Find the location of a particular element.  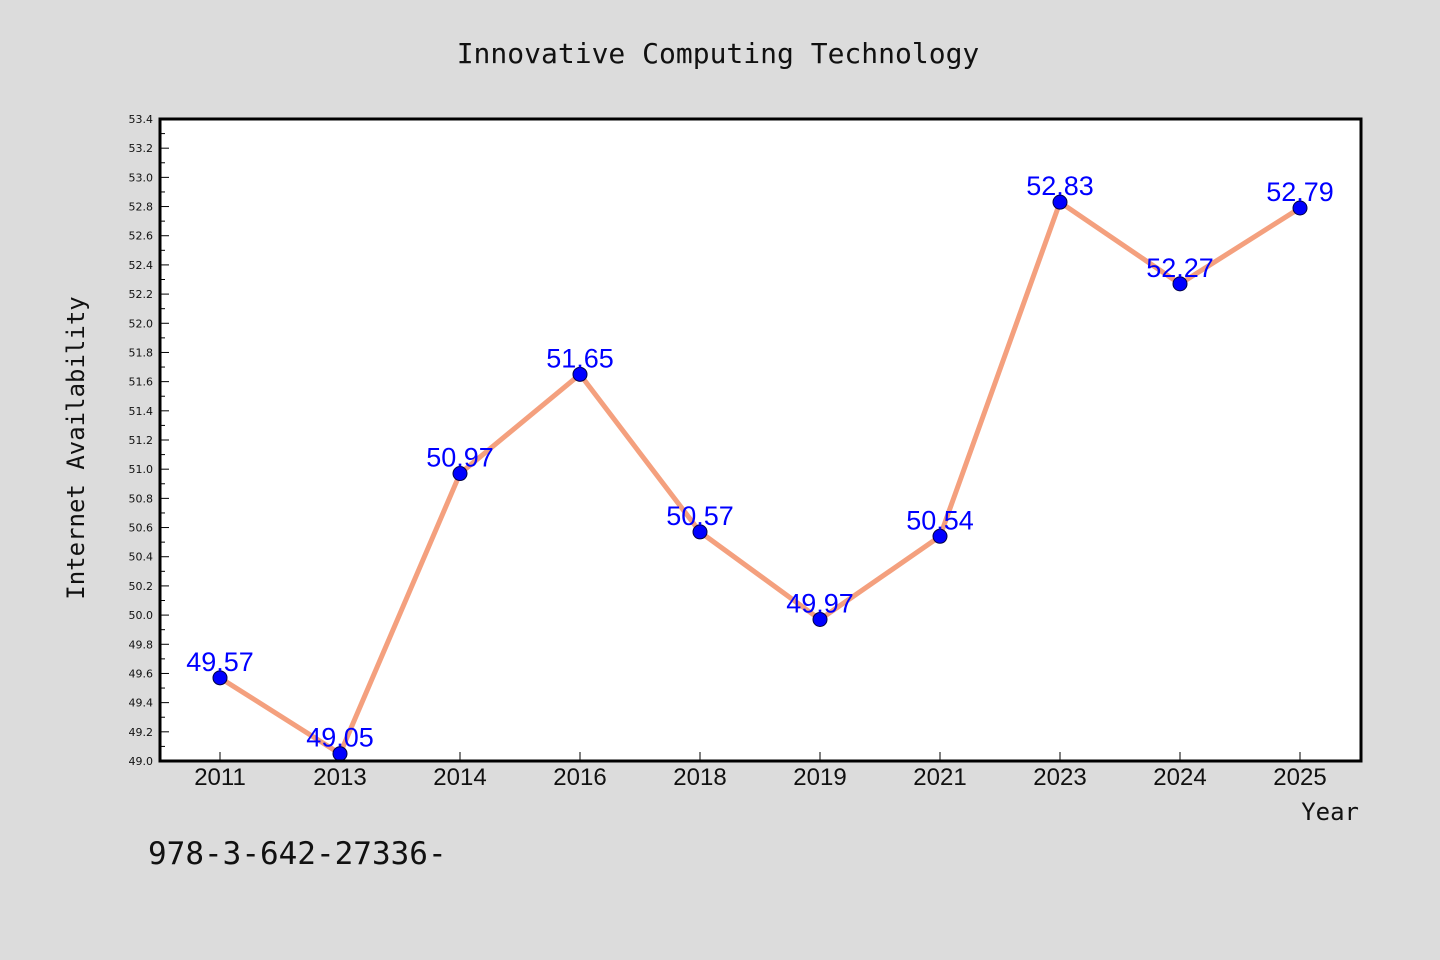

x-tick-label: 2016 is located at coordinates (579, 777).